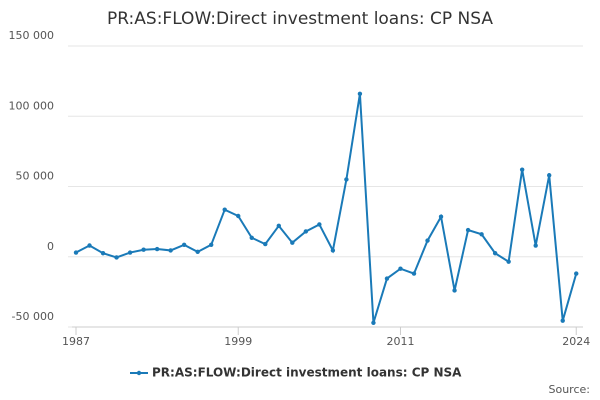  Describe the element at coordinates (139, 373) in the screenshot. I see `legend-marker` at that location.